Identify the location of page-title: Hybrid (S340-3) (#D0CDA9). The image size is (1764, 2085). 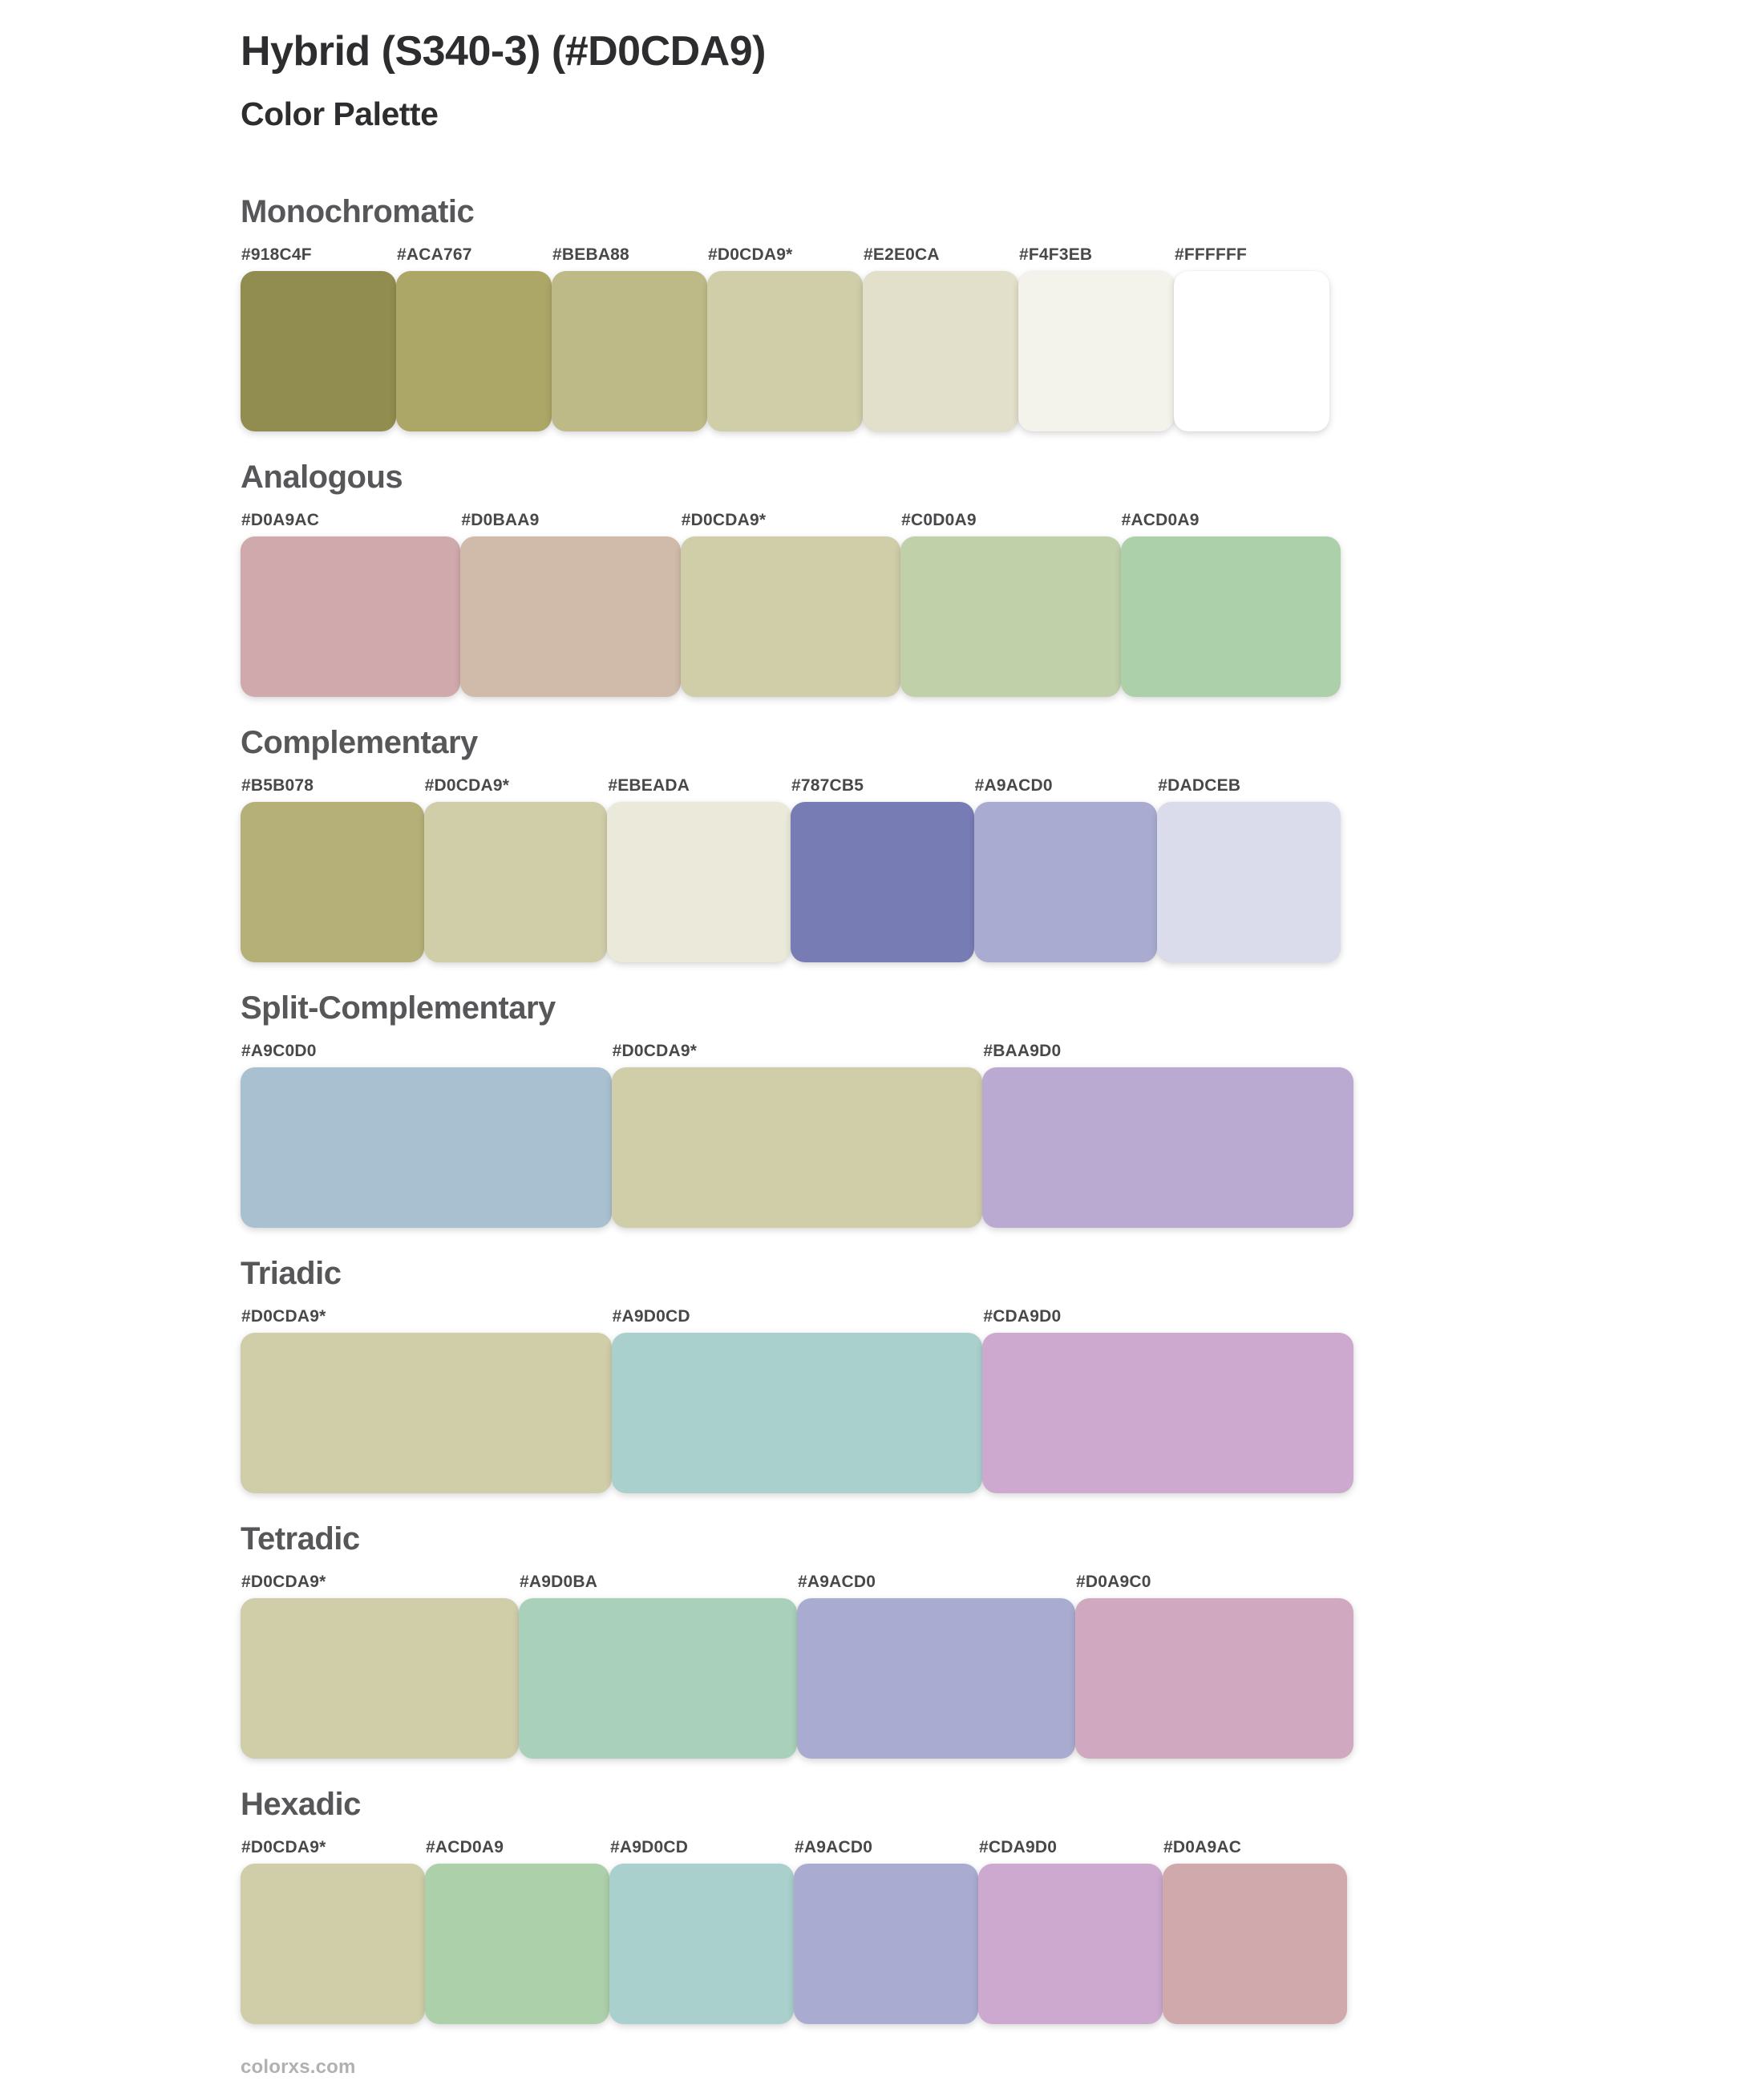
(504, 52).